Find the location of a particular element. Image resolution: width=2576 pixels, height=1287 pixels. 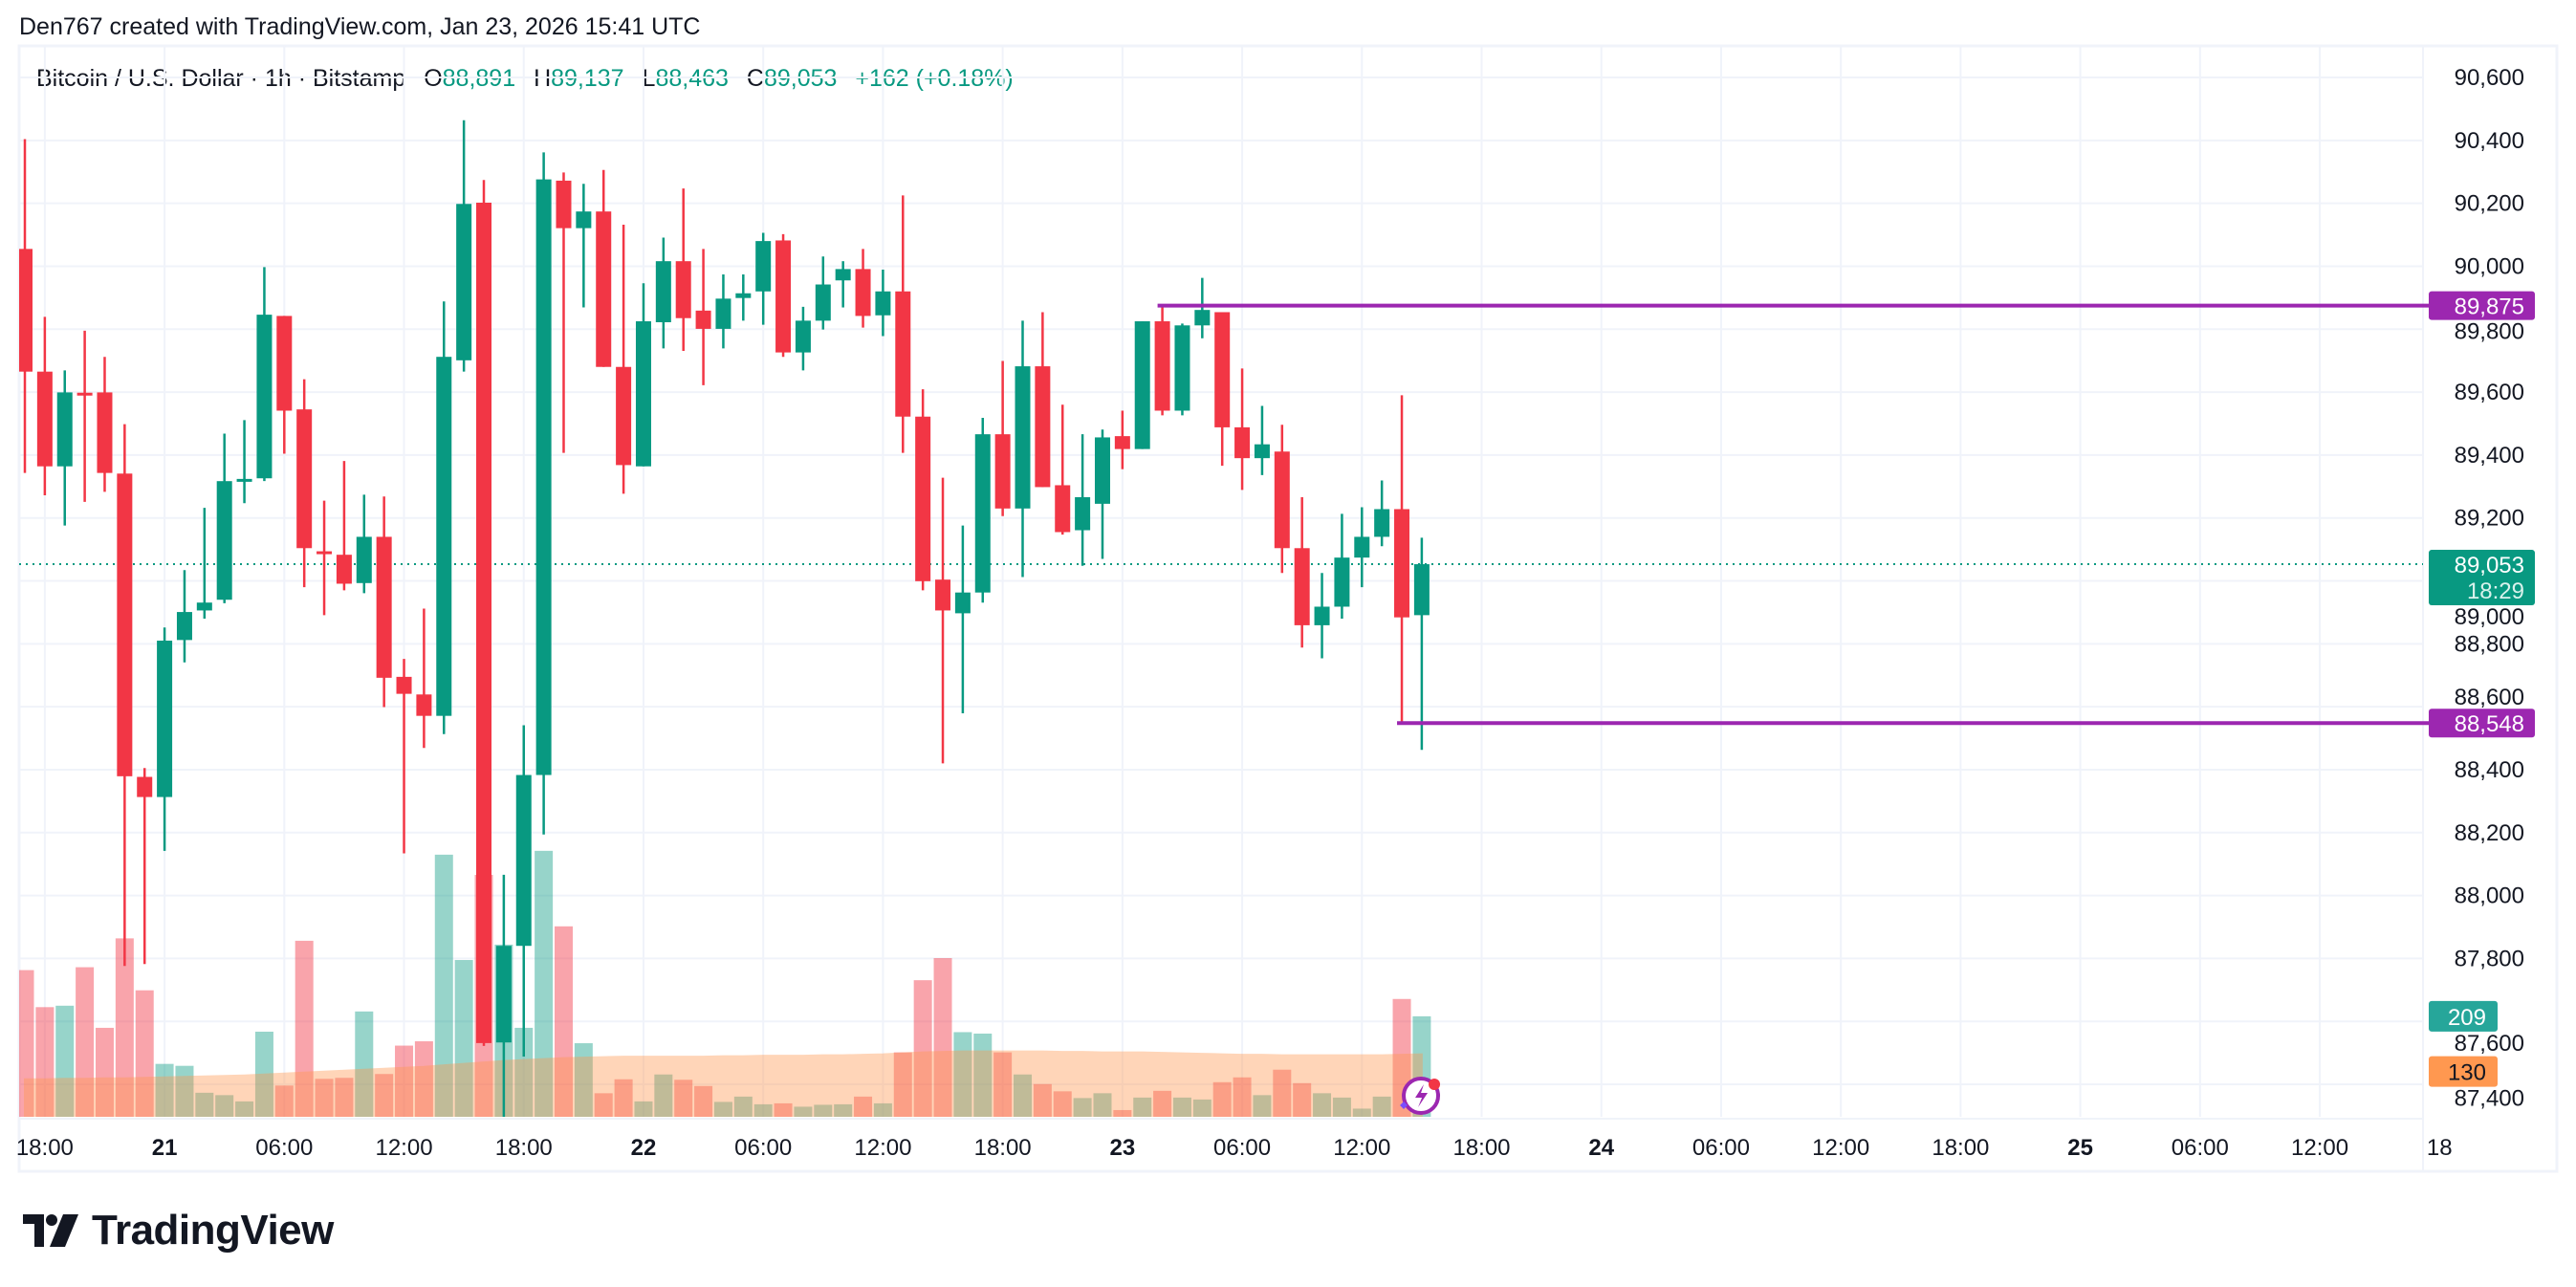

tradingview-logo: TradingView is located at coordinates (178, 1230).